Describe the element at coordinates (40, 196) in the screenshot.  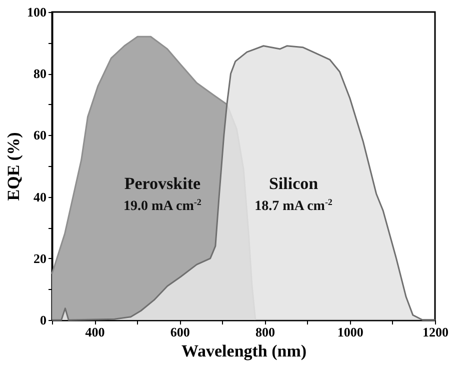
I see `y-tick-label: 40` at that location.